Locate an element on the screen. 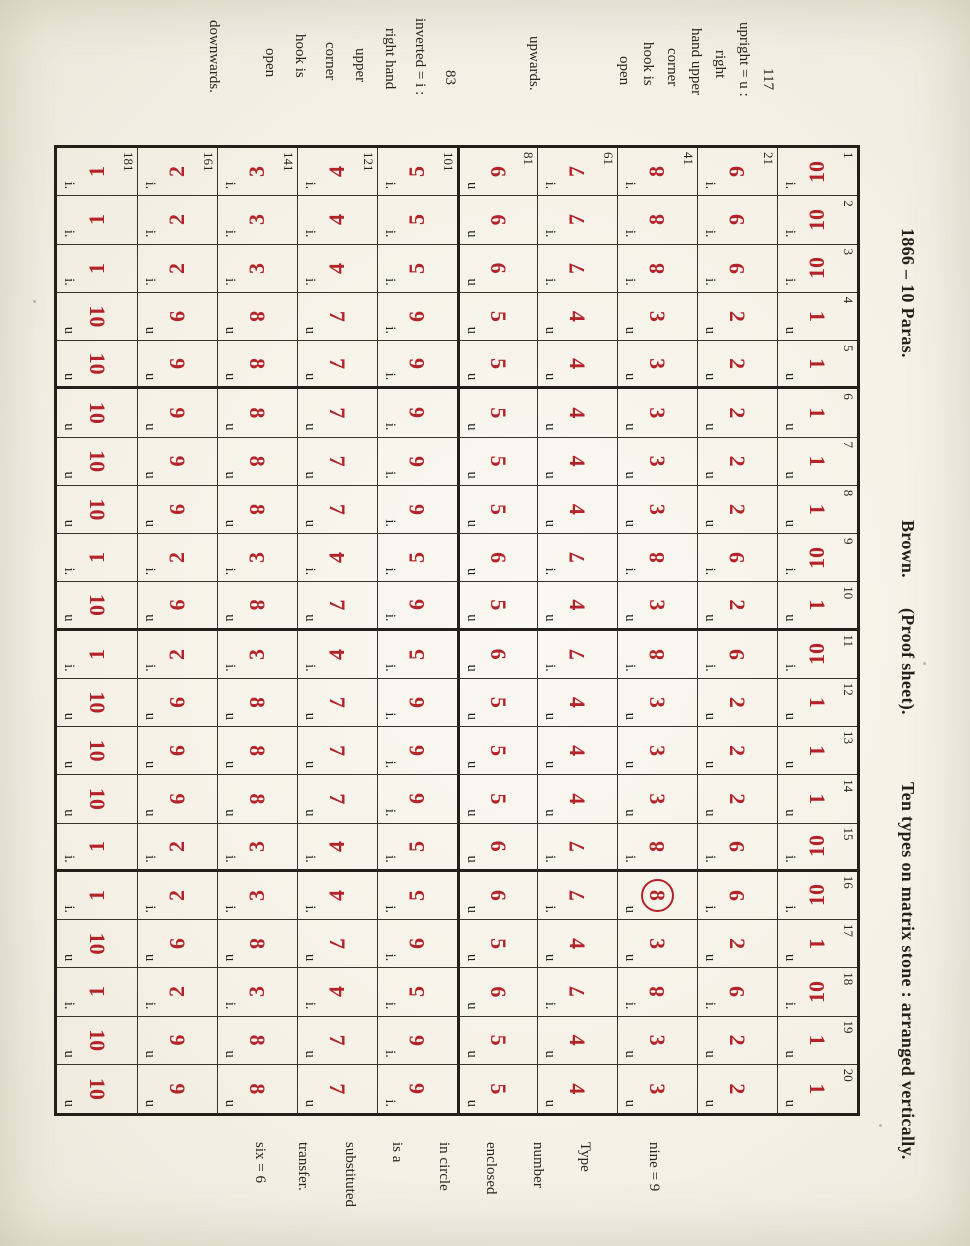 Image resolution: width=970 pixels, height=1246 pixels. stamp-cell: 13 1 u is located at coordinates (817, 751).